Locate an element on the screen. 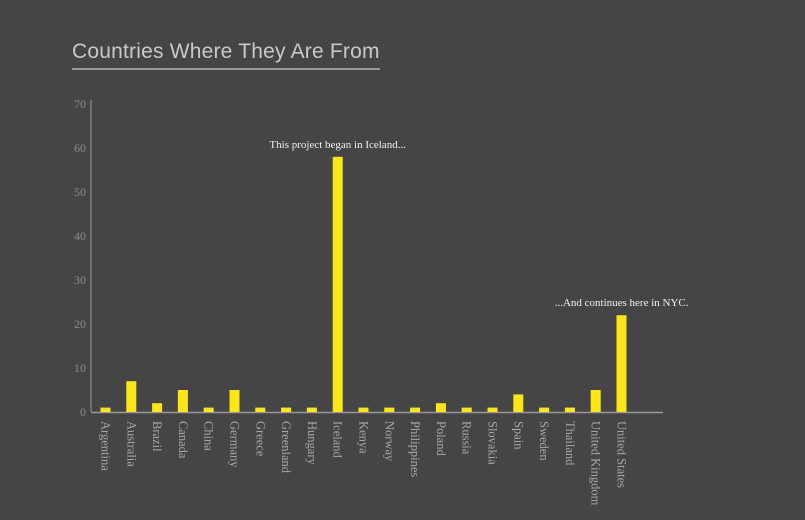 This screenshot has height=520, width=805. bar-argentina is located at coordinates (105, 409).